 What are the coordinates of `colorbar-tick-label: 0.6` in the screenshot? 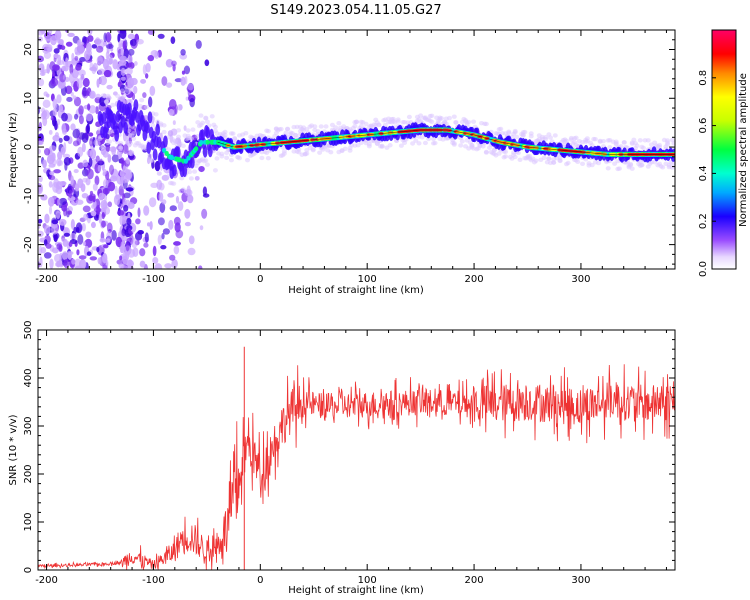 It's located at (703, 126).